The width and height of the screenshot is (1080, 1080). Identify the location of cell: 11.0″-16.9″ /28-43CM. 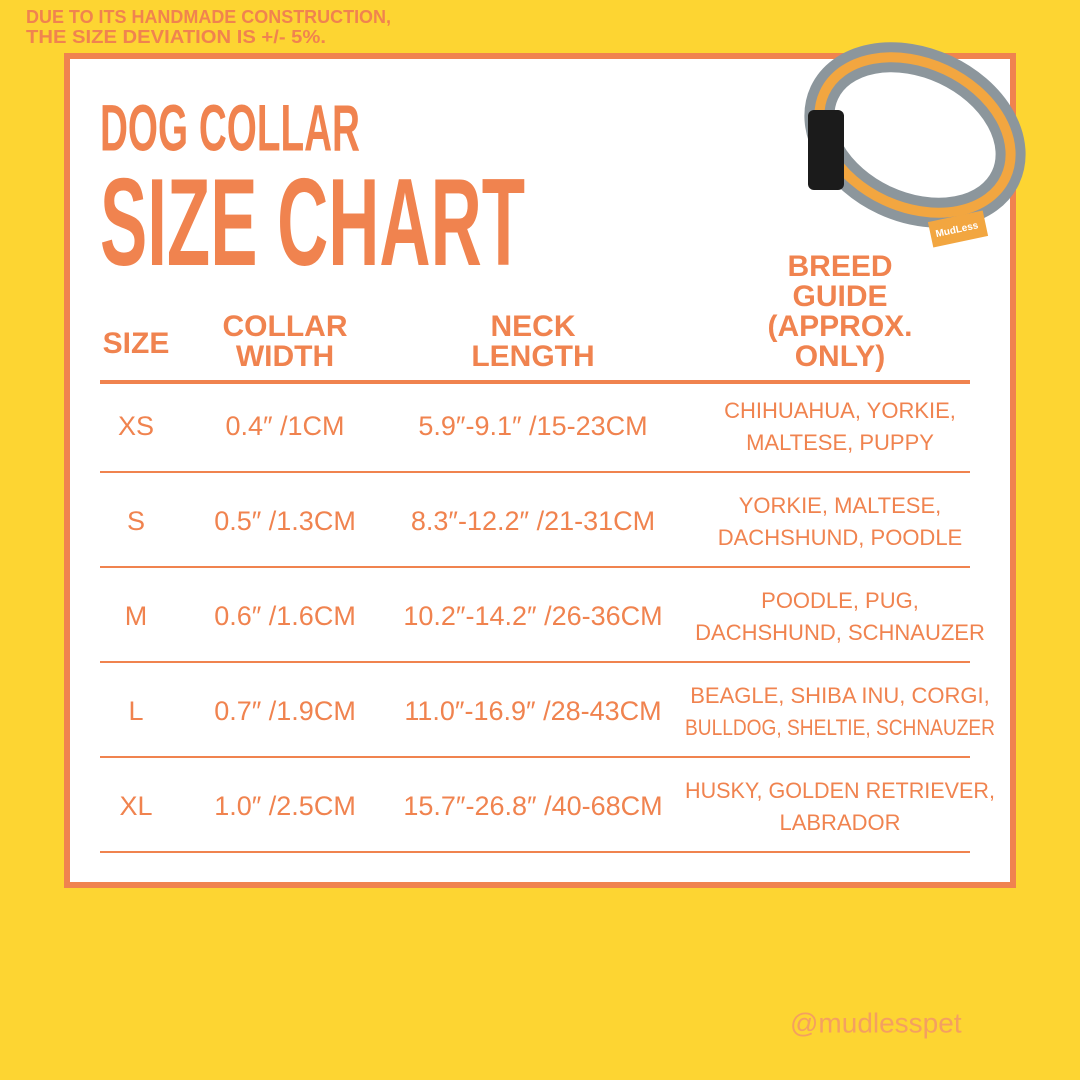
(532, 711).